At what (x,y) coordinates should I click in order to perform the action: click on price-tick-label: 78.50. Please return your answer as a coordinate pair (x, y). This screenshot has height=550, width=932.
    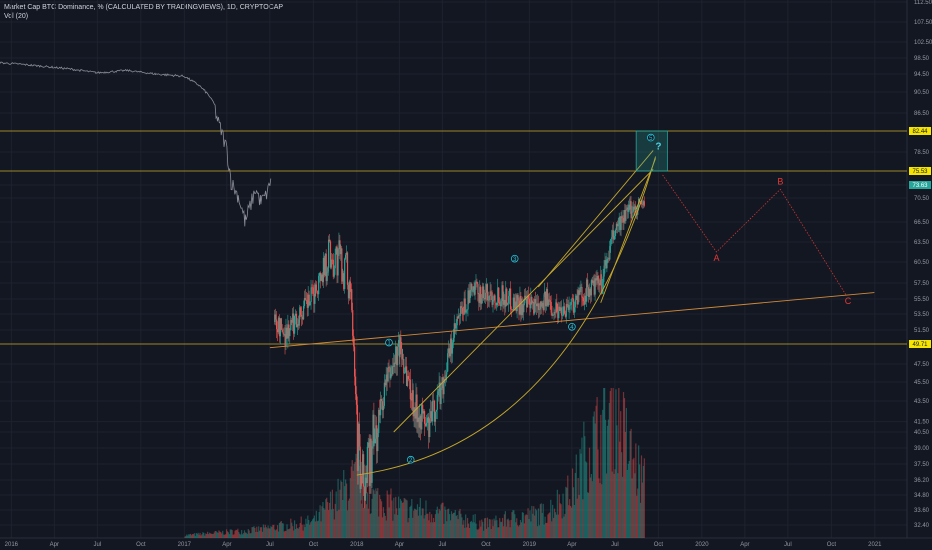
    Looking at the image, I should click on (922, 153).